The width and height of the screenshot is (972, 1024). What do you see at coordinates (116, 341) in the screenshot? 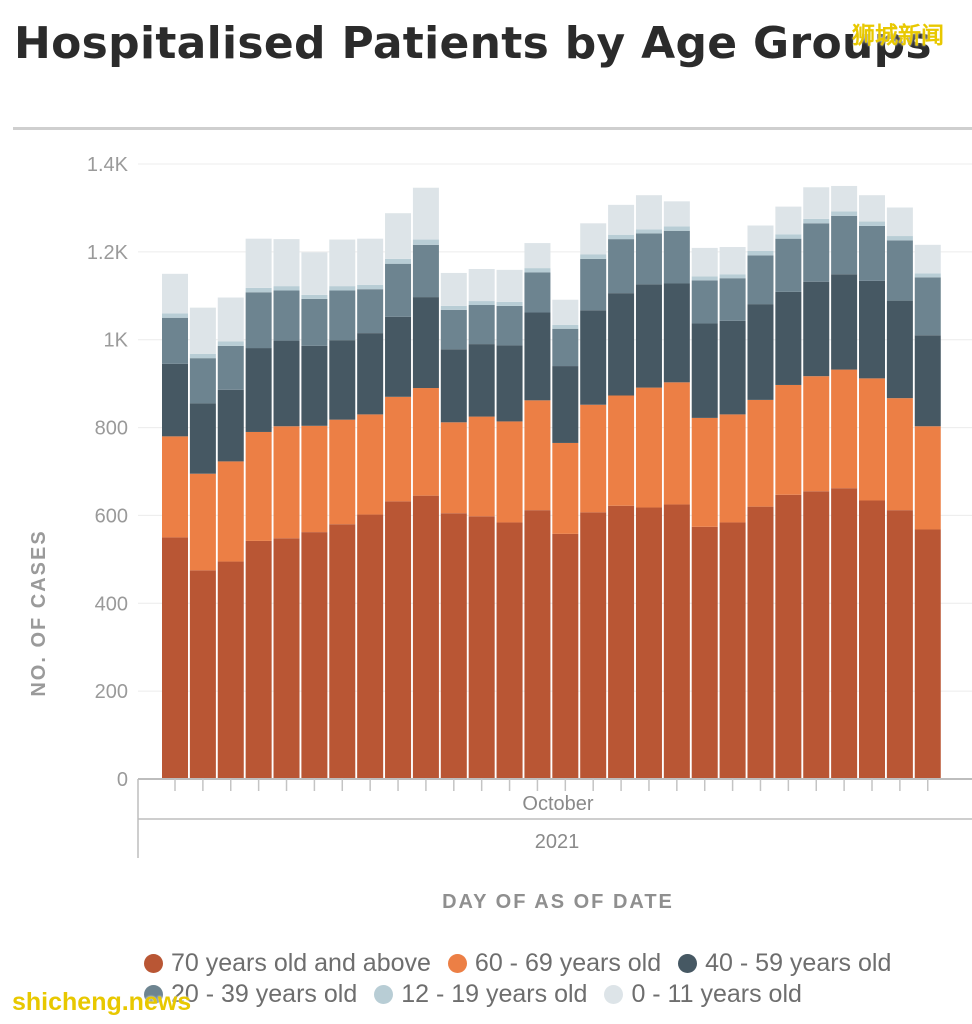
I see `y-tick-label: 1K` at bounding box center [116, 341].